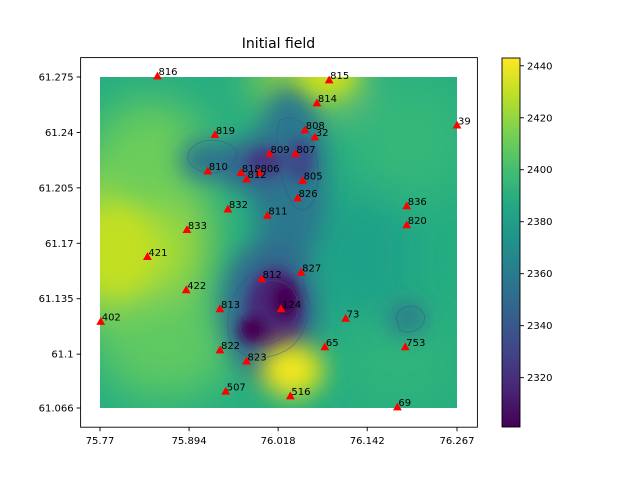  I want to click on colorbar-tick-label: 2420, so click(539, 118).